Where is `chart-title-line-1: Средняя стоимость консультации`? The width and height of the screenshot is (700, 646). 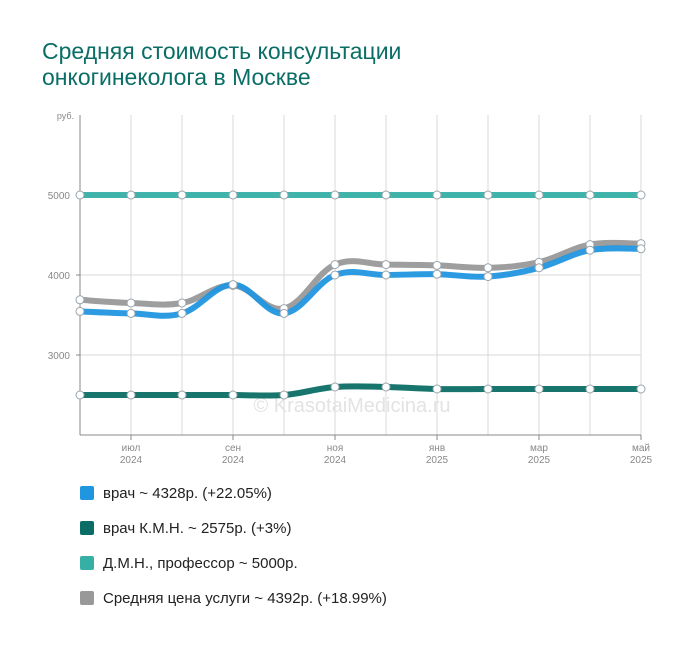 chart-title-line-1: Средняя стоимость консультации is located at coordinates (222, 51).